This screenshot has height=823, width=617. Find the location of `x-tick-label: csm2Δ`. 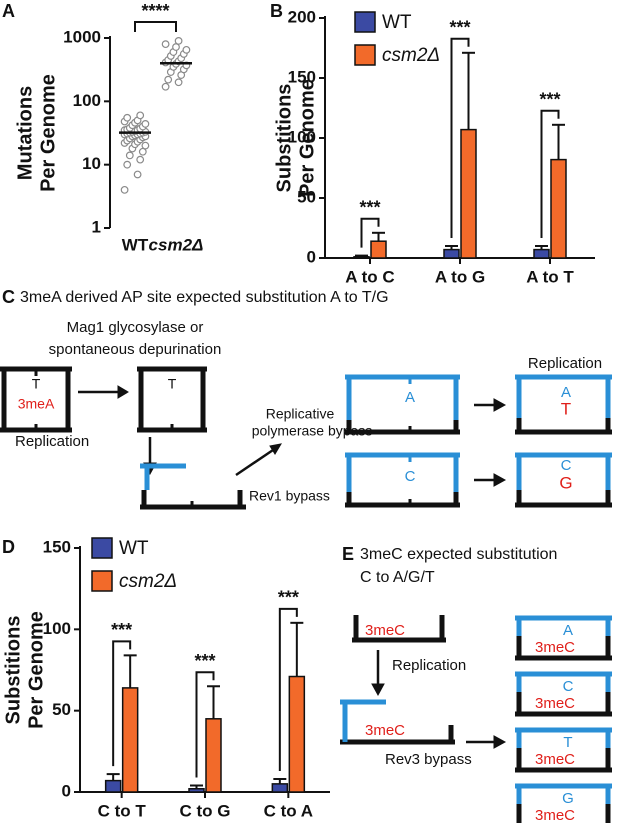

x-tick-label: csm2Δ is located at coordinates (176, 244).